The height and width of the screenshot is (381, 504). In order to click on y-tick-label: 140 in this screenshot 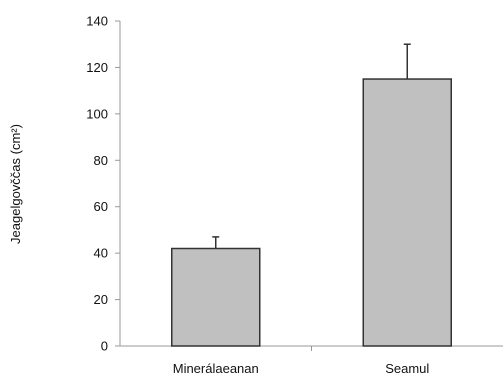, I will do `click(97, 21)`.